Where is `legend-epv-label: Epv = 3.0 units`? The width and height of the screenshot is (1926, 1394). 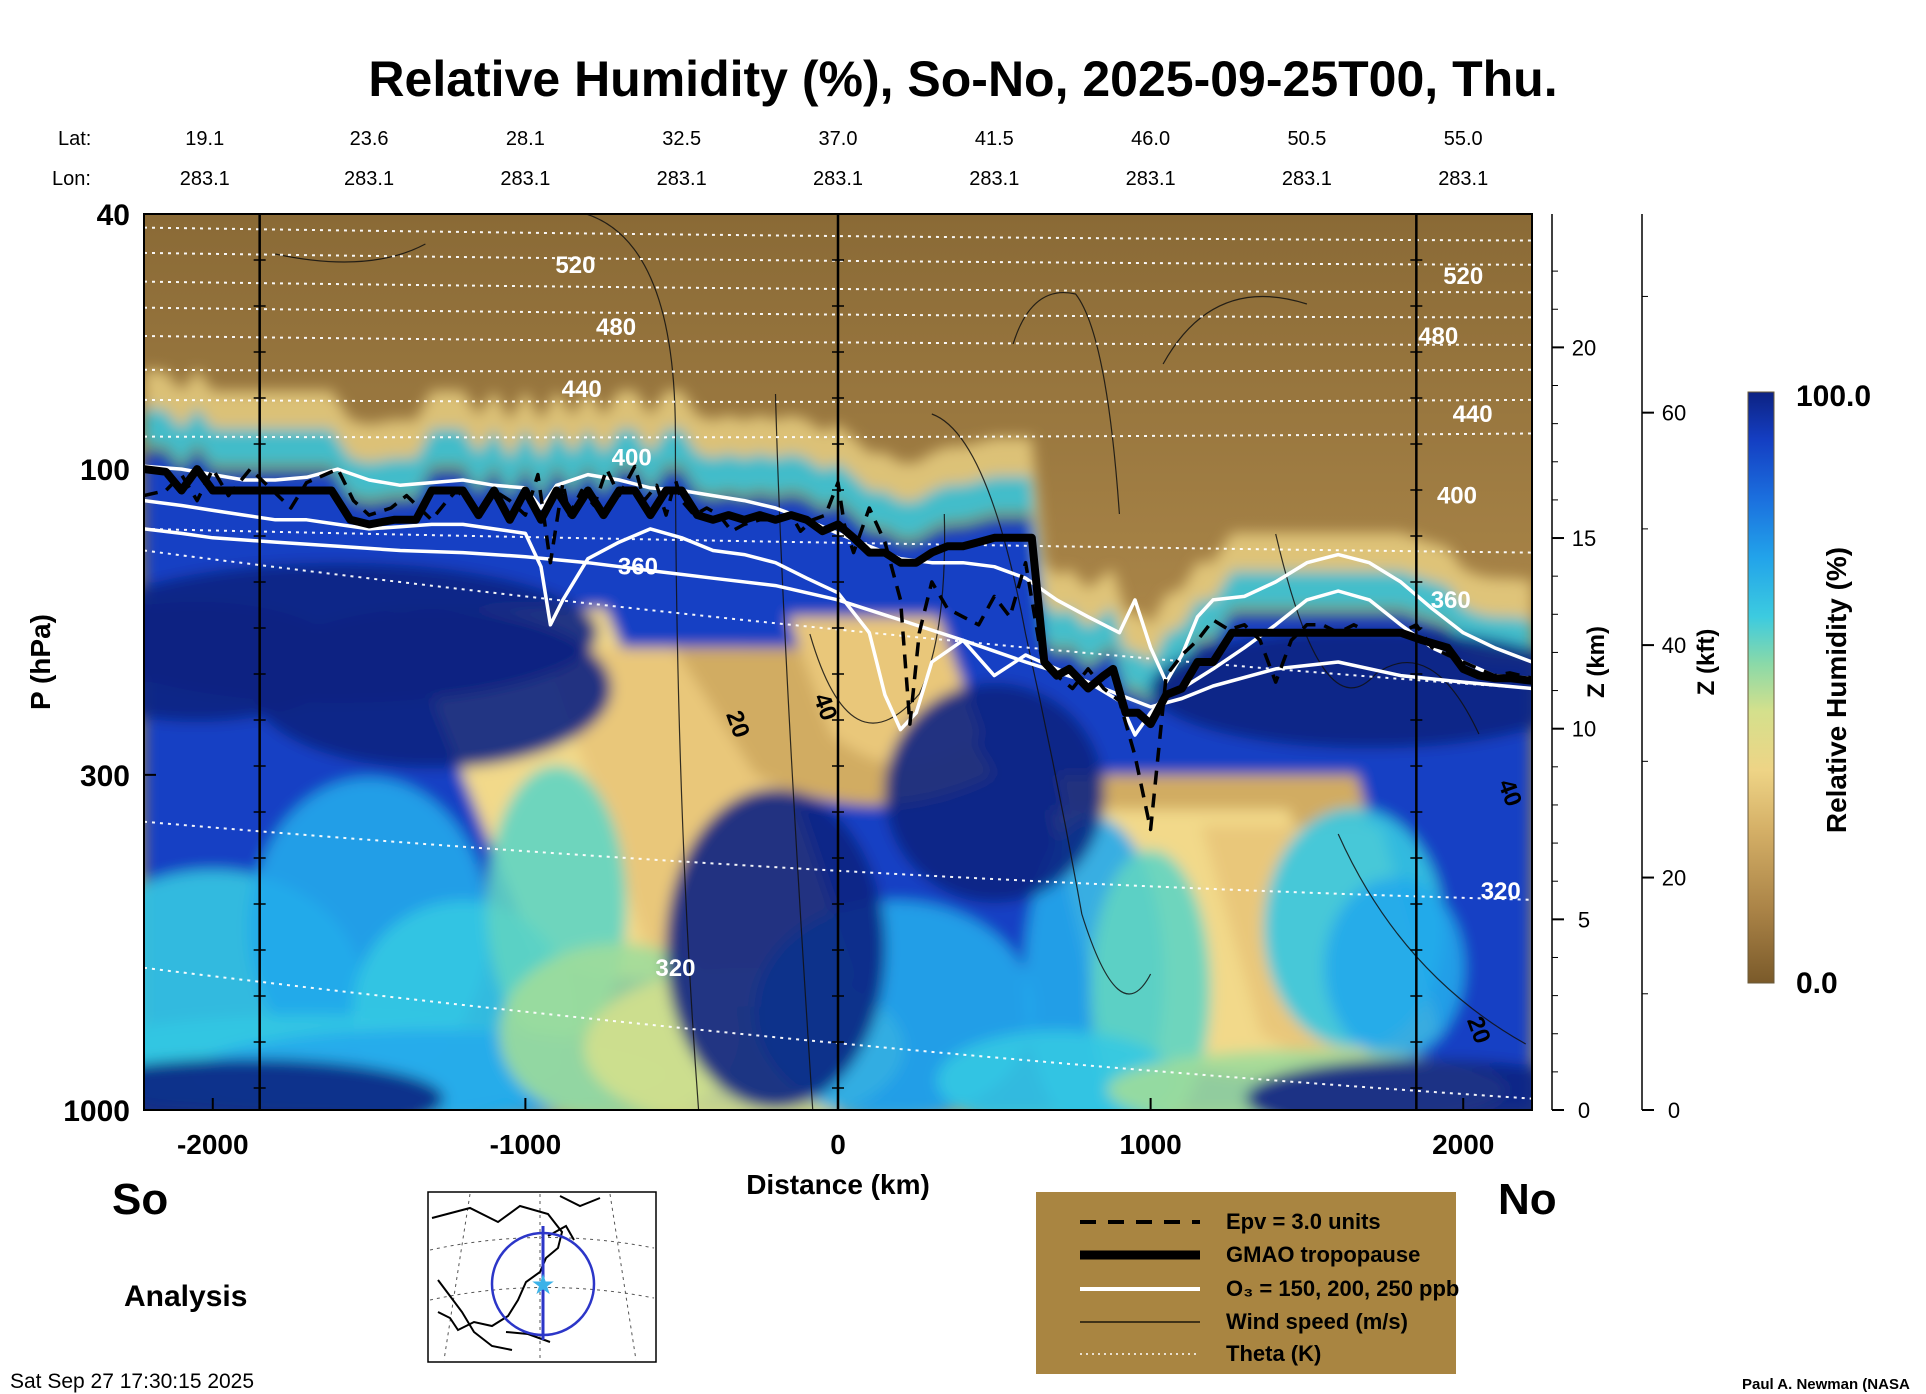
legend-epv-label: Epv = 3.0 units is located at coordinates (1303, 1221).